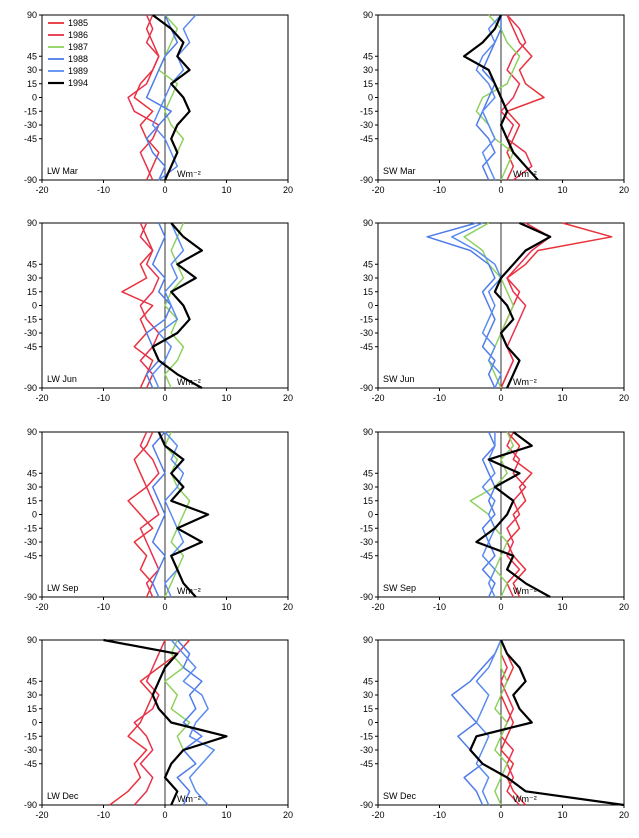 This screenshot has height=838, width=639. I want to click on panel-label: LW Mar, so click(62, 171).